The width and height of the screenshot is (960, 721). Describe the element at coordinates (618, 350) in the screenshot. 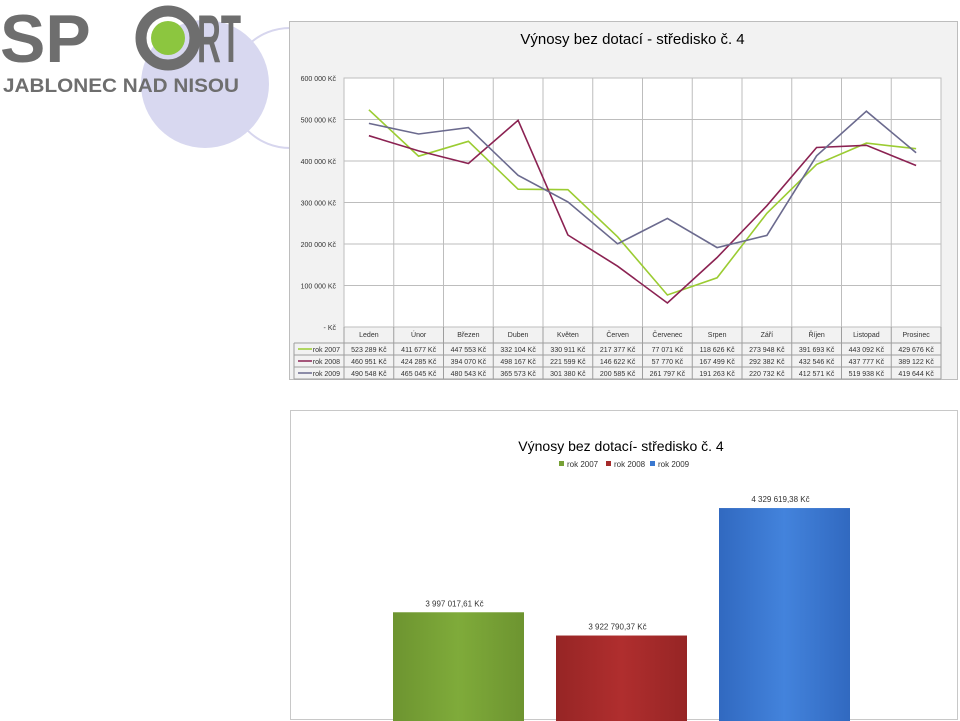

I see `table-cell: 217 377 Kč` at that location.